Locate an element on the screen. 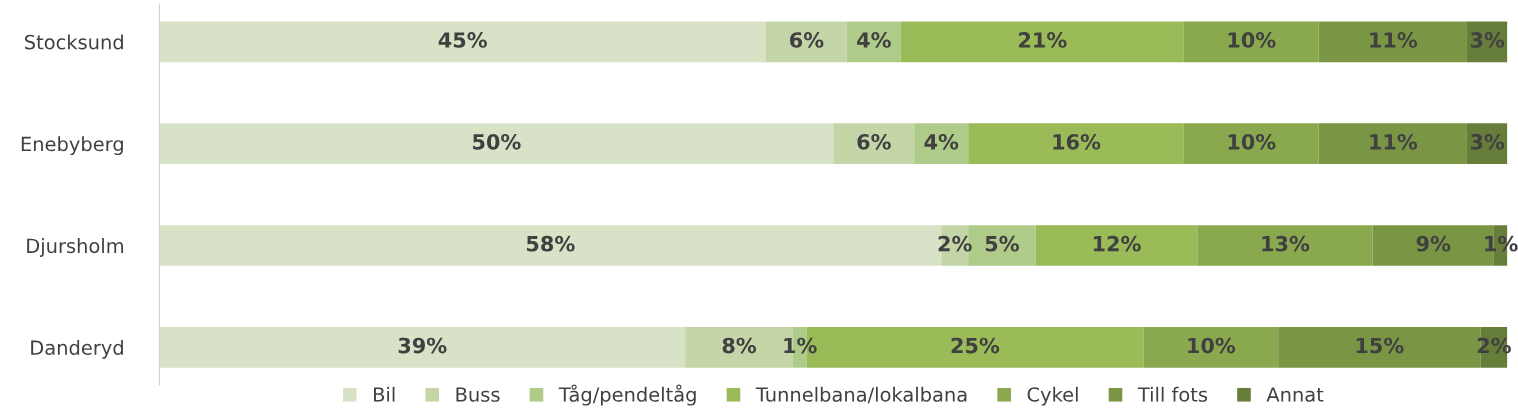 This screenshot has width=1518, height=414. data-label: 16% is located at coordinates (1077, 141).